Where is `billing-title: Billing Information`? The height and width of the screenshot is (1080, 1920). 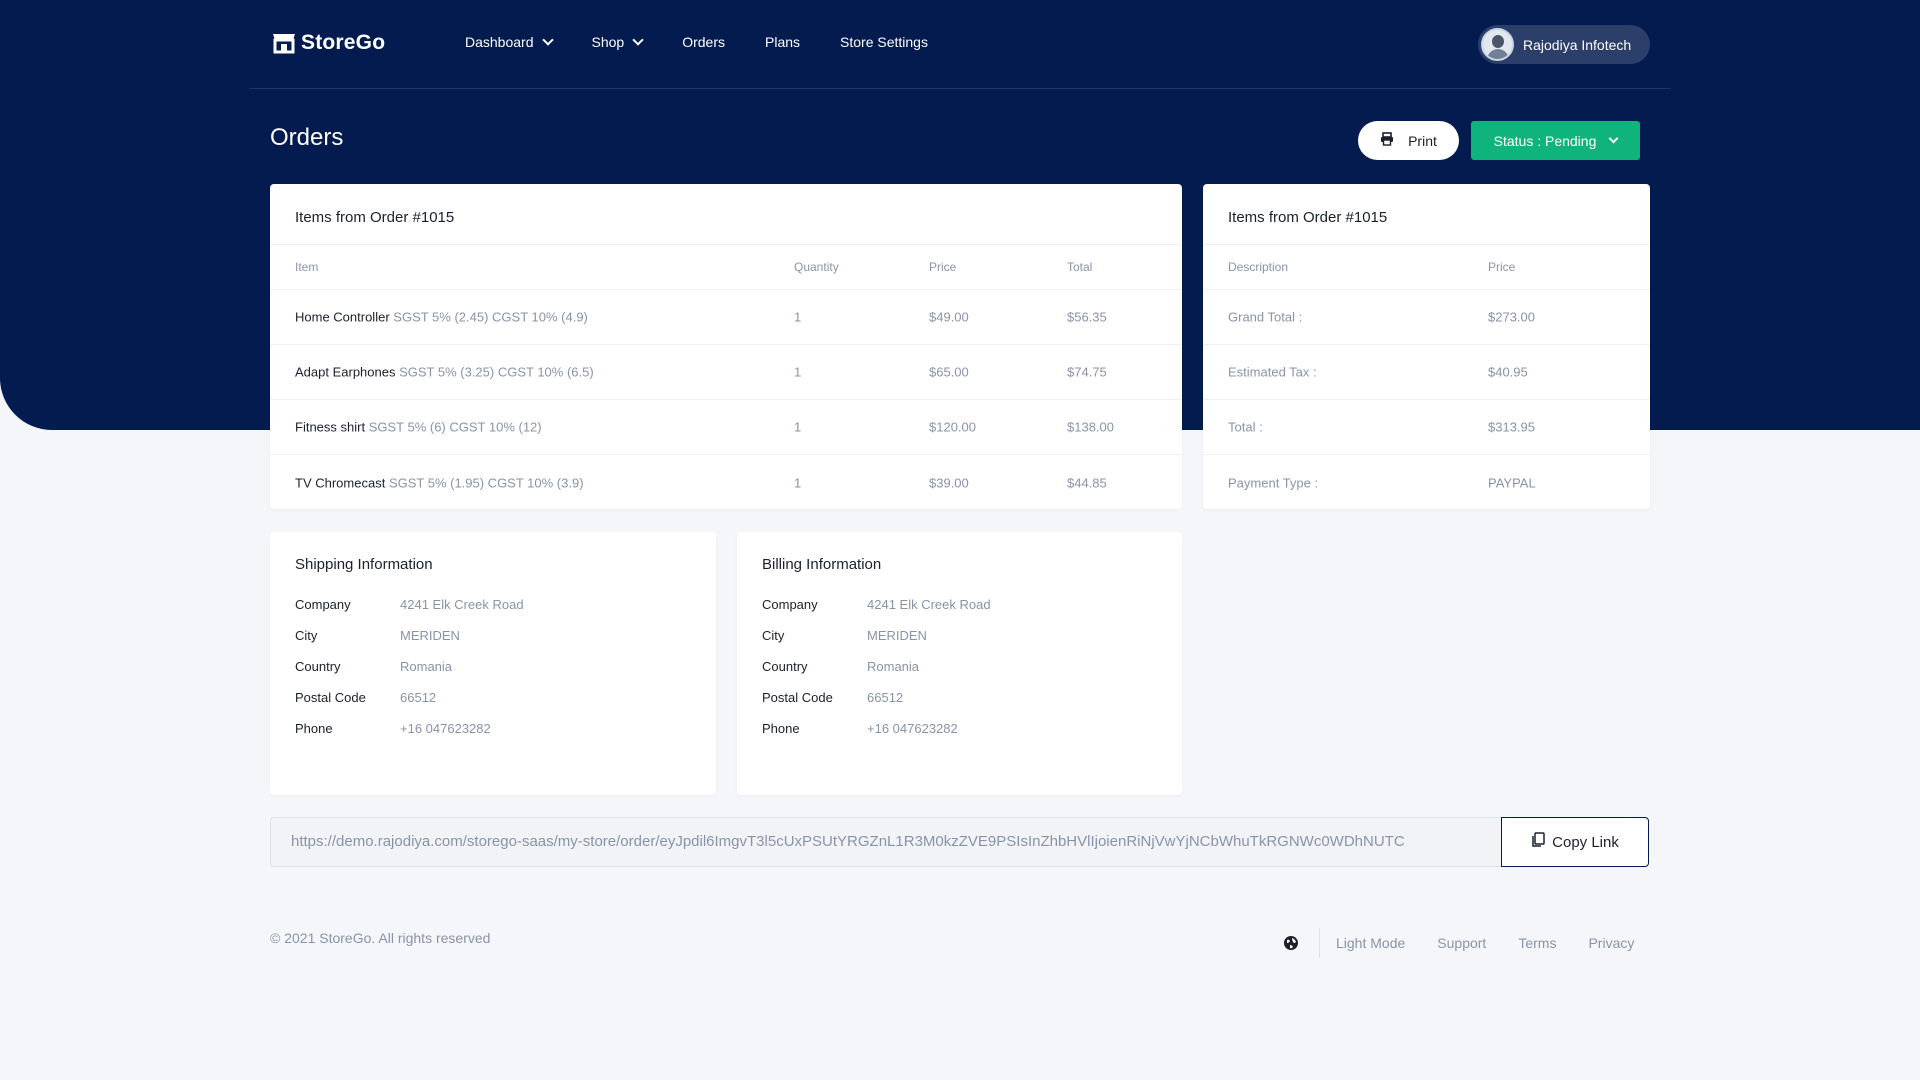
billing-title: Billing Information is located at coordinates (822, 564).